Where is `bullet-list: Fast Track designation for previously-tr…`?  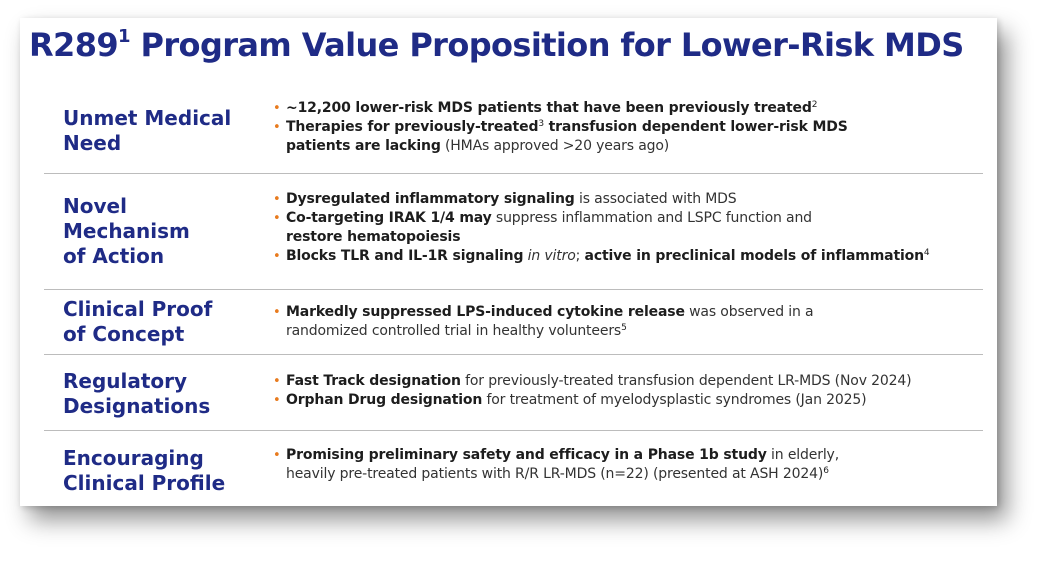 bullet-list: Fast Track designation for previously-tr… is located at coordinates (623, 391).